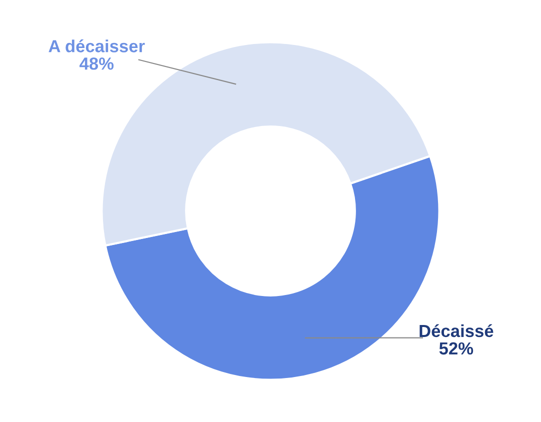 The width and height of the screenshot is (541, 422). What do you see at coordinates (97, 63) in the screenshot?
I see `data-label: 48%` at bounding box center [97, 63].